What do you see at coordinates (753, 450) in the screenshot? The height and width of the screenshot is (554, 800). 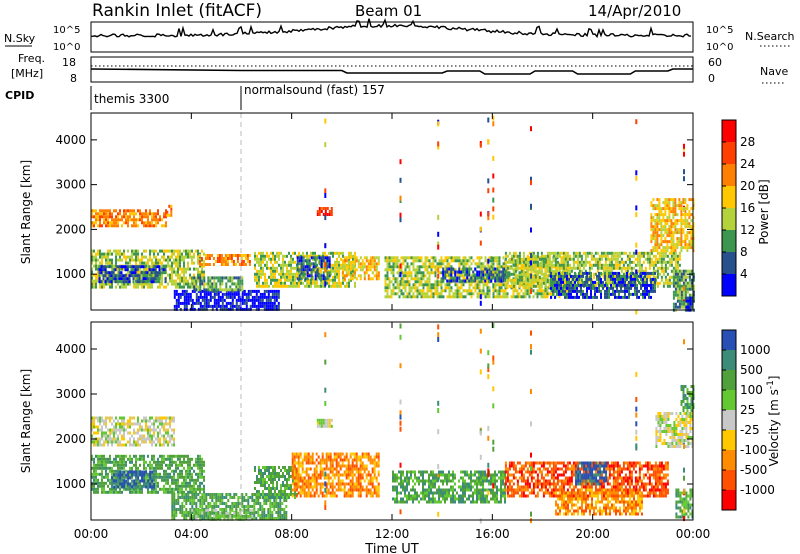 I see `velocity-colorbar-tick-5: -100` at bounding box center [753, 450].